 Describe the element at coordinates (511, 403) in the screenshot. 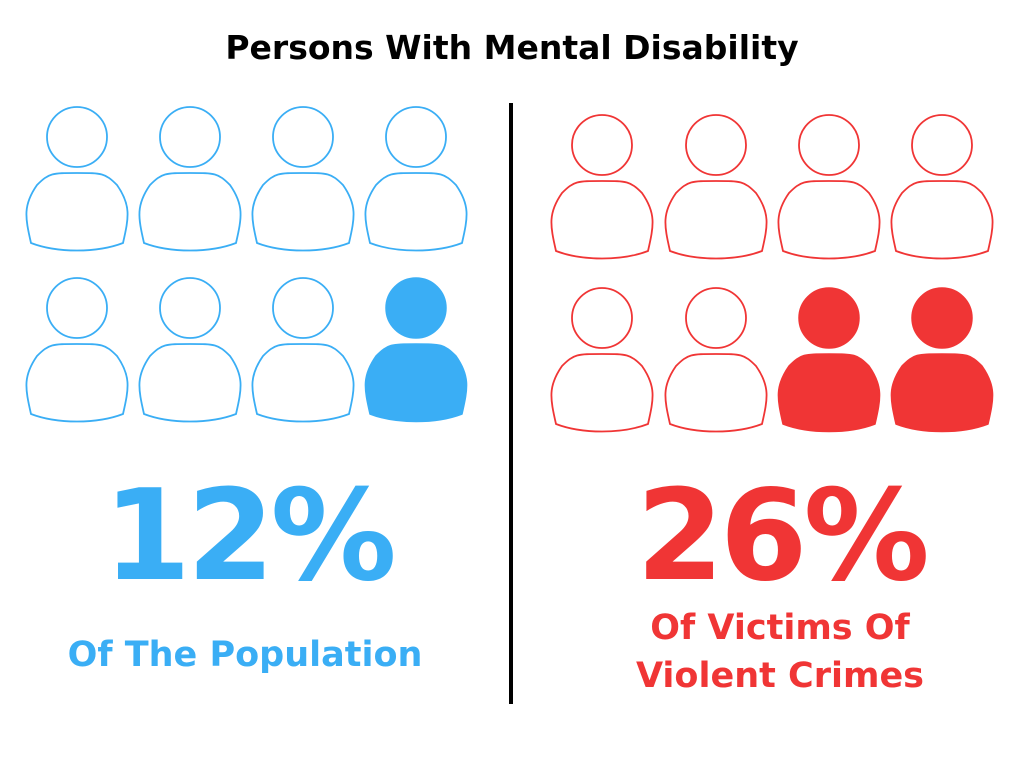

I see `center-divider` at that location.